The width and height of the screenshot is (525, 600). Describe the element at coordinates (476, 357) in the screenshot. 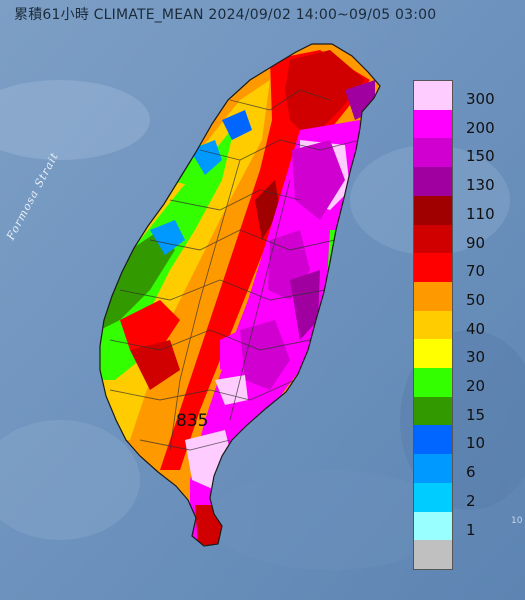

I see `legend-label: 30` at that location.